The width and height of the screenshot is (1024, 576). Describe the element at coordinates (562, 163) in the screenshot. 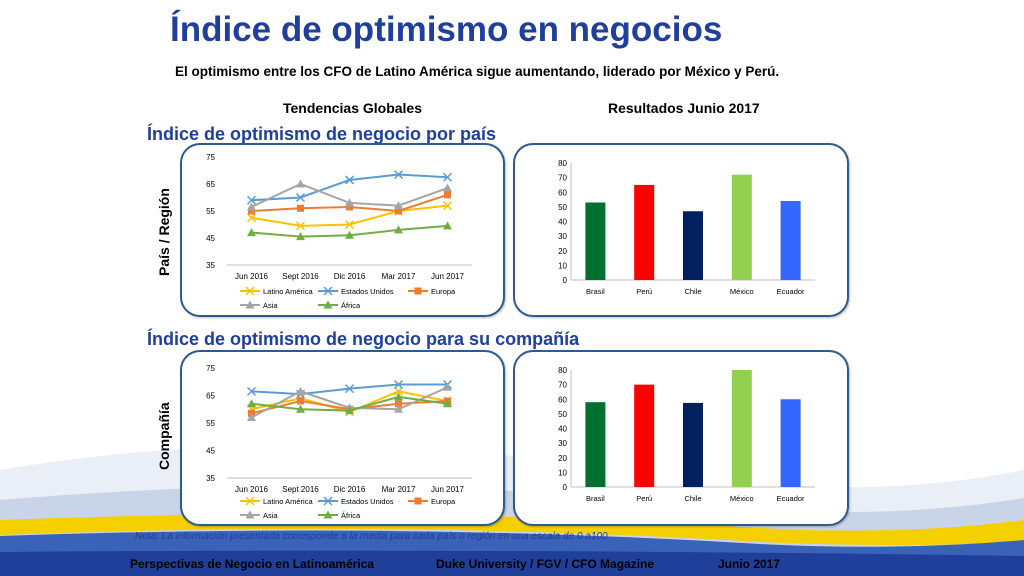

I see `y-tick-label: 80` at that location.